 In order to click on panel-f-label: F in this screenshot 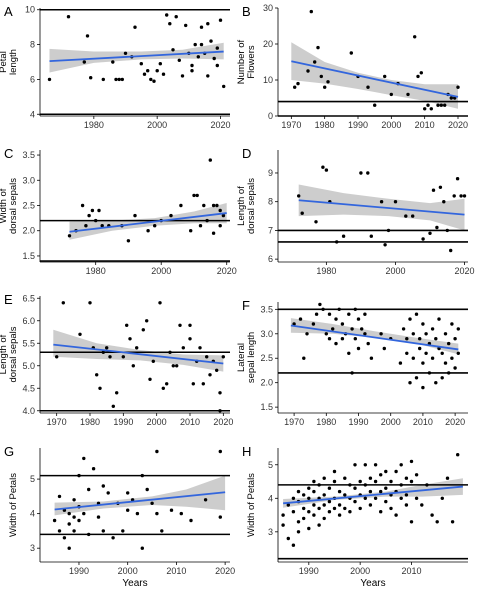, I will do `click(246, 305)`.